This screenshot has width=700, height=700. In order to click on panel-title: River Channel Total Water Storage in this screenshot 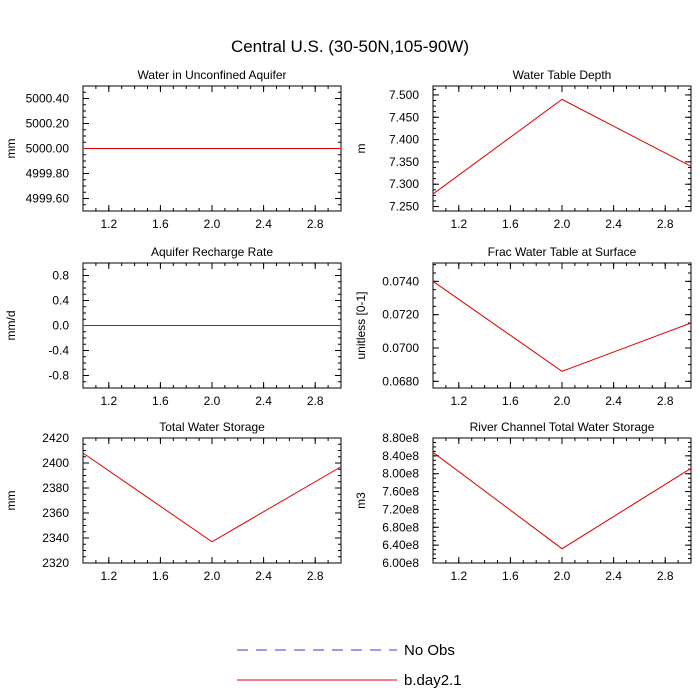, I will do `click(562, 427)`.